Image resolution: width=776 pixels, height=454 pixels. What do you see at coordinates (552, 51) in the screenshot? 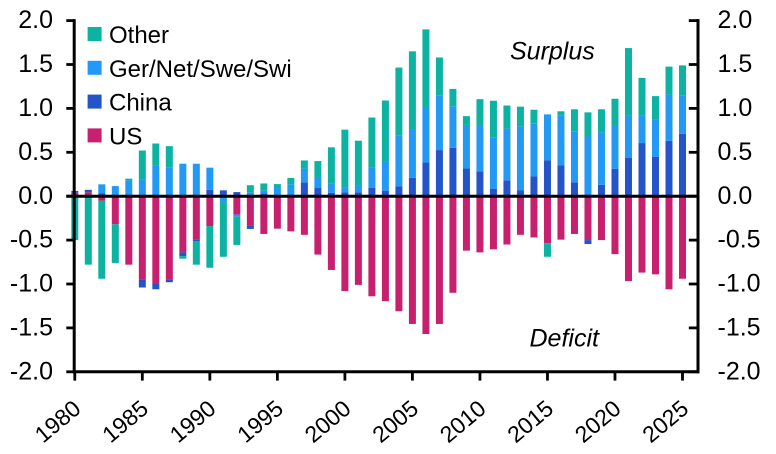
I see `svg-text: Surplus` at bounding box center [552, 51].